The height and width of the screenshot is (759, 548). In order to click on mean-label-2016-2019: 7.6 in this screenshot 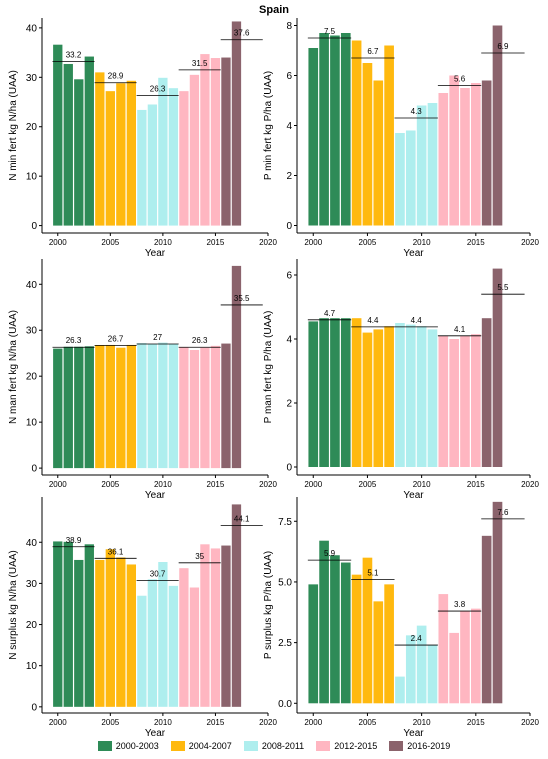, I will do `click(503, 512)`.